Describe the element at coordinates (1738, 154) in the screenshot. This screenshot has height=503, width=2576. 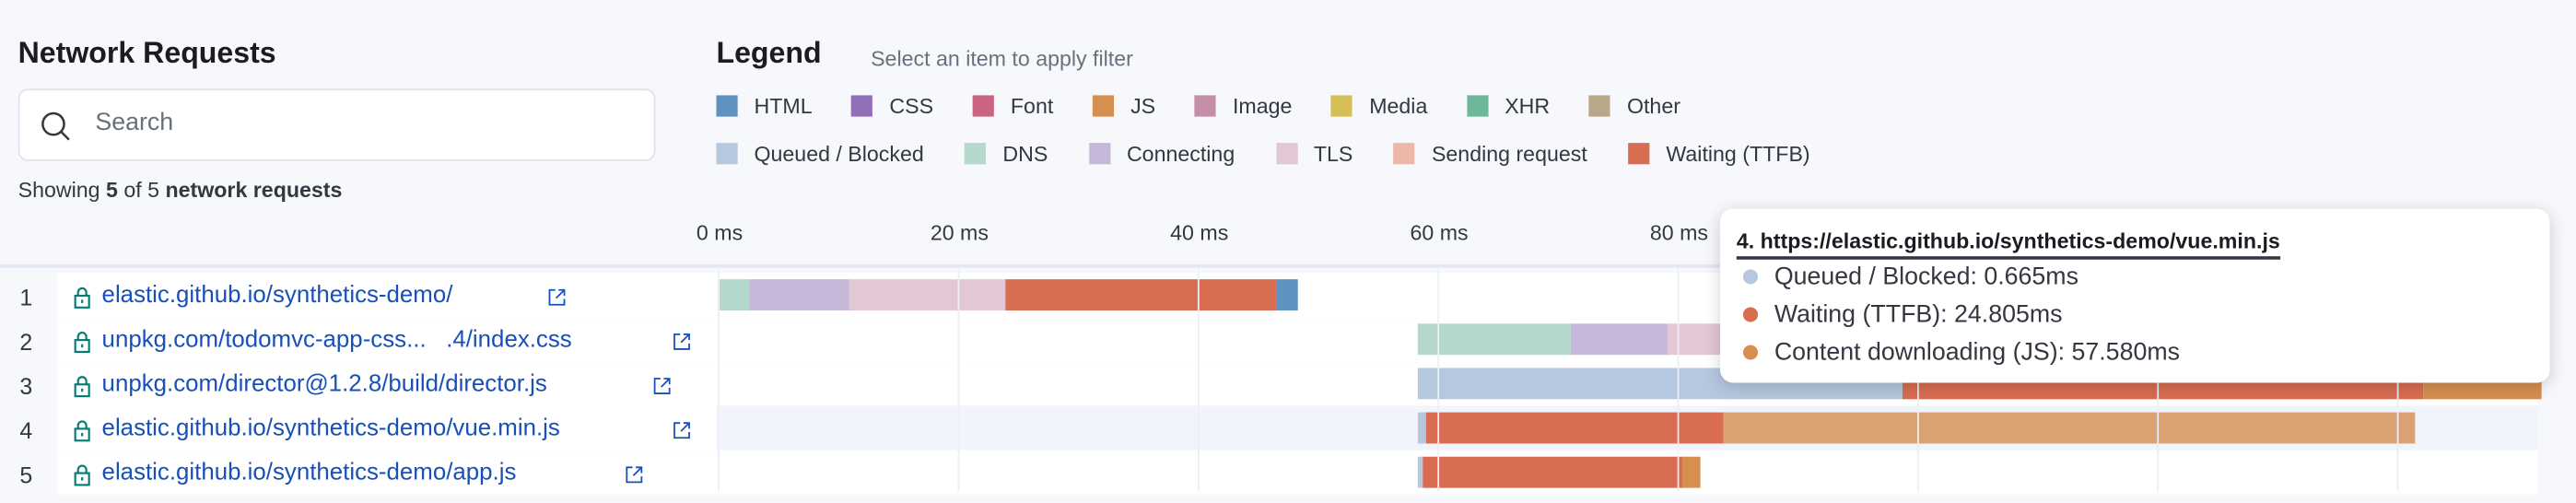
I see `legend-label: Waiting (TTFB)` at that location.